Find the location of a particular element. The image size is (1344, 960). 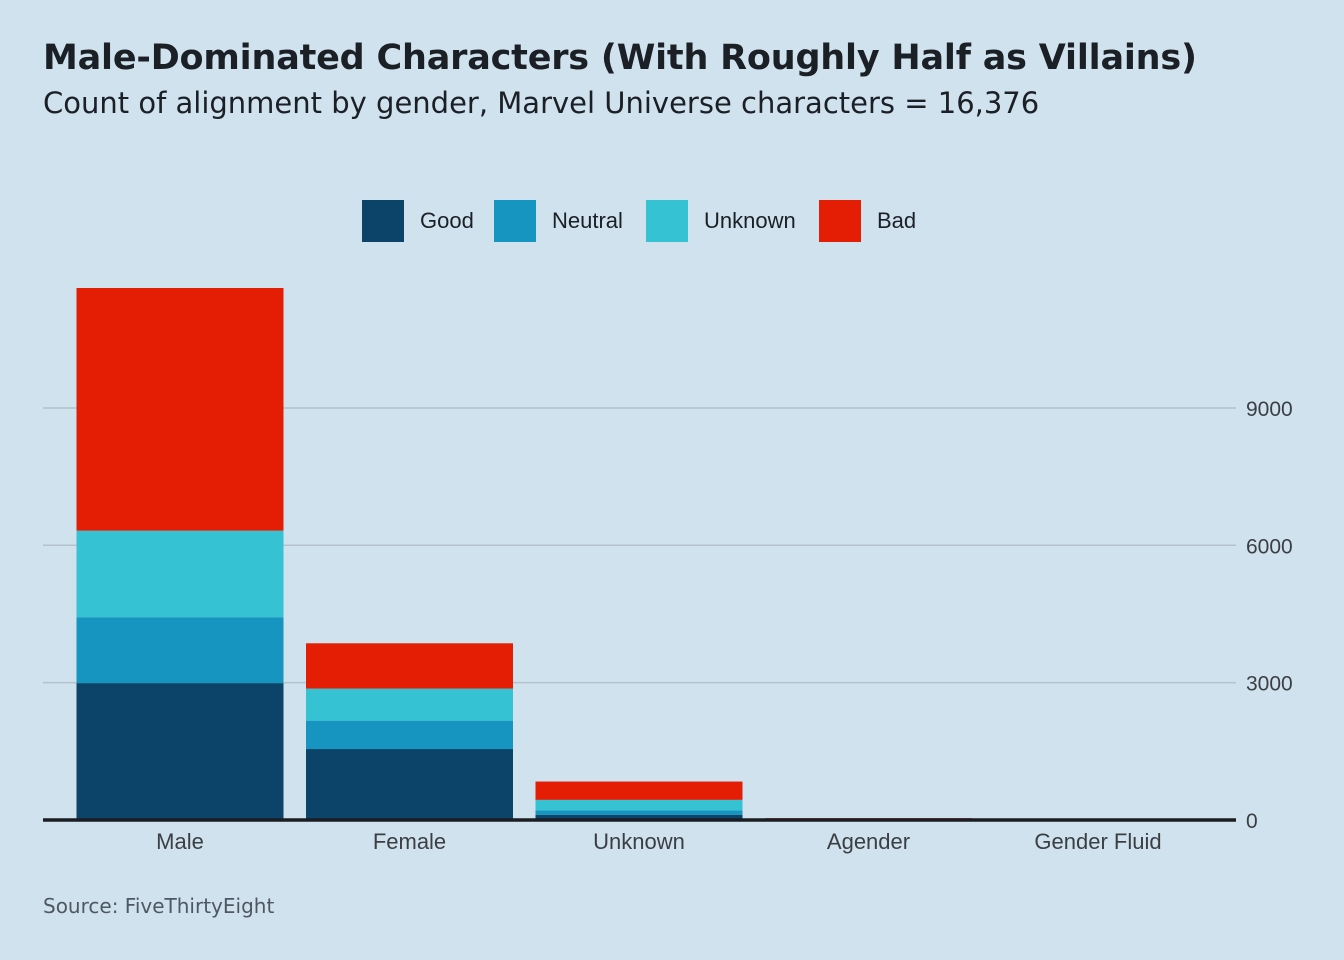

legend-item-unknown: Unknown is located at coordinates (721, 221).